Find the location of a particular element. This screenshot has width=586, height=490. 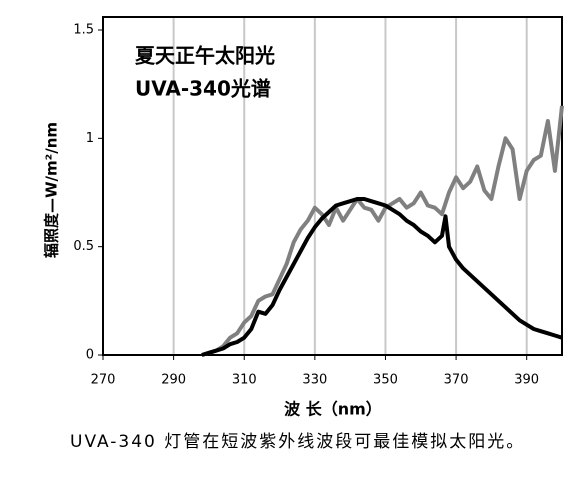

y-tick-label: 1 is located at coordinates (90, 138).